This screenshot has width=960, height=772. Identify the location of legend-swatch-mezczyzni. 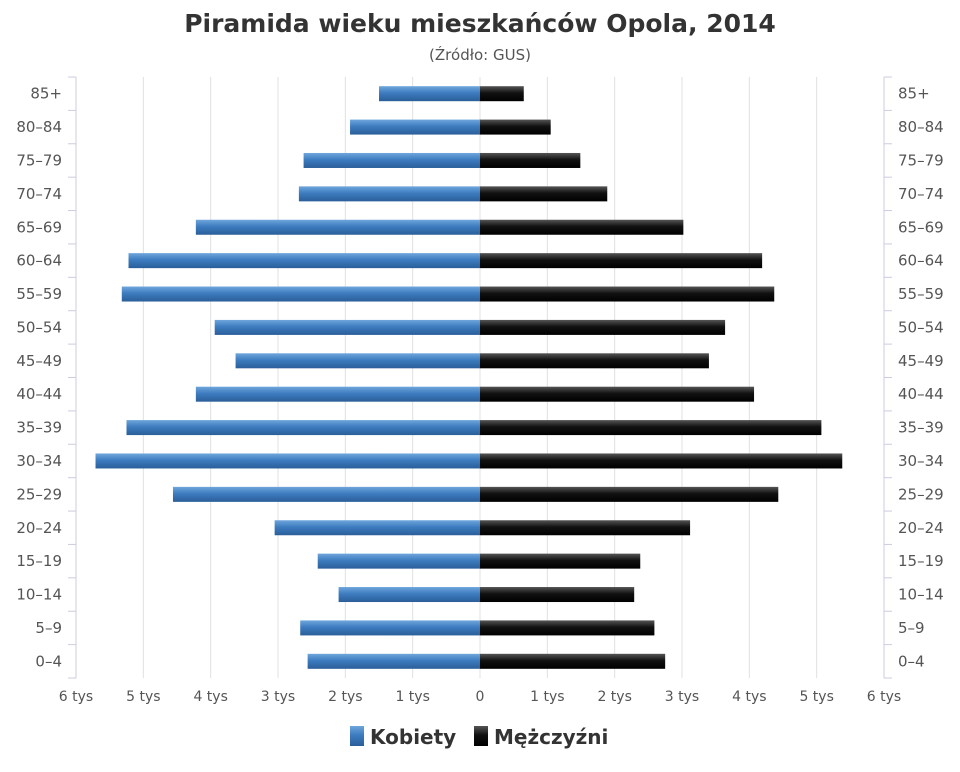
(481, 736).